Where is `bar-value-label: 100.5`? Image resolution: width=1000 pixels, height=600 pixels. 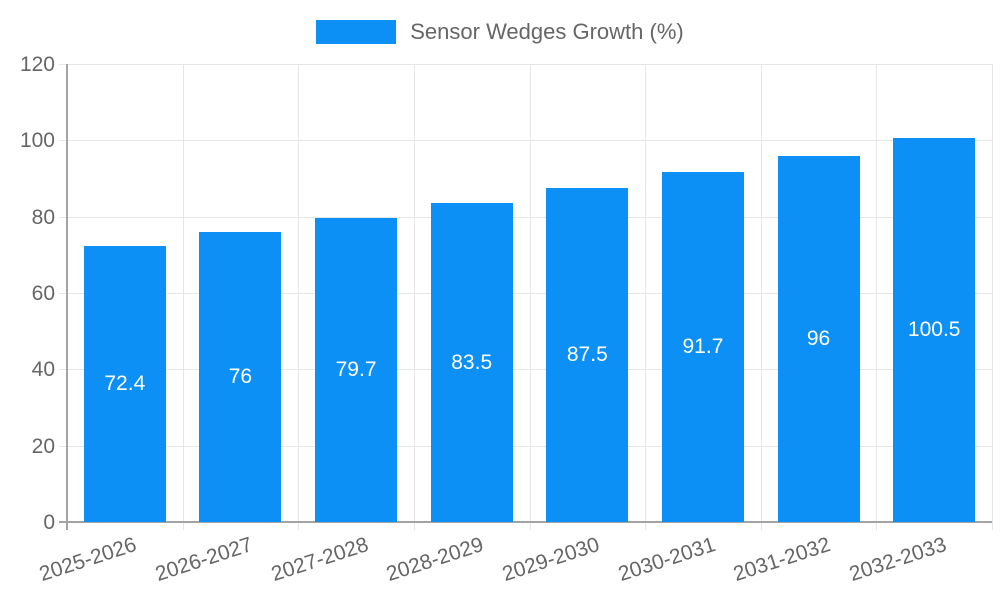 bar-value-label: 100.5 is located at coordinates (934, 330).